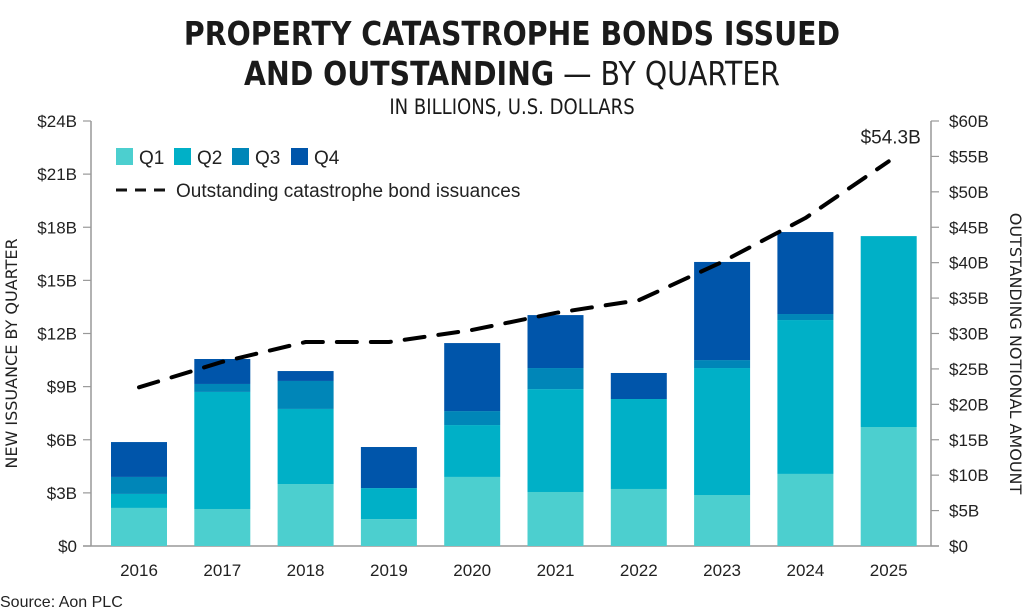 The image size is (1024, 614). I want to click on bar-q1-2020, so click(472, 511).